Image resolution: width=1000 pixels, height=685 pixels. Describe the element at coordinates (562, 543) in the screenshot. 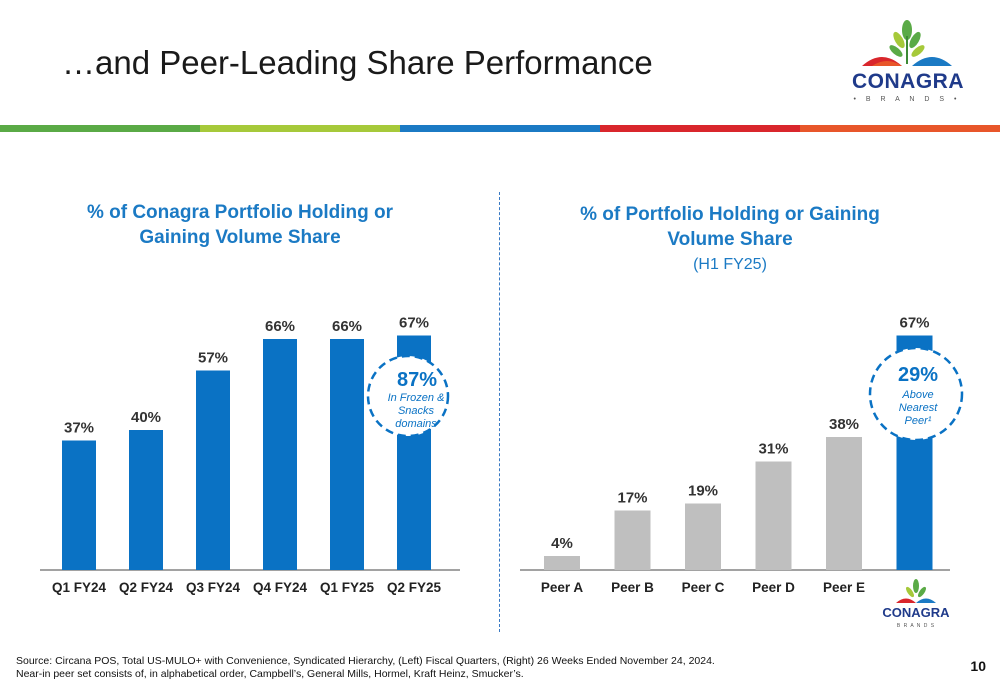

I see `value-label-1-0: 4%` at that location.